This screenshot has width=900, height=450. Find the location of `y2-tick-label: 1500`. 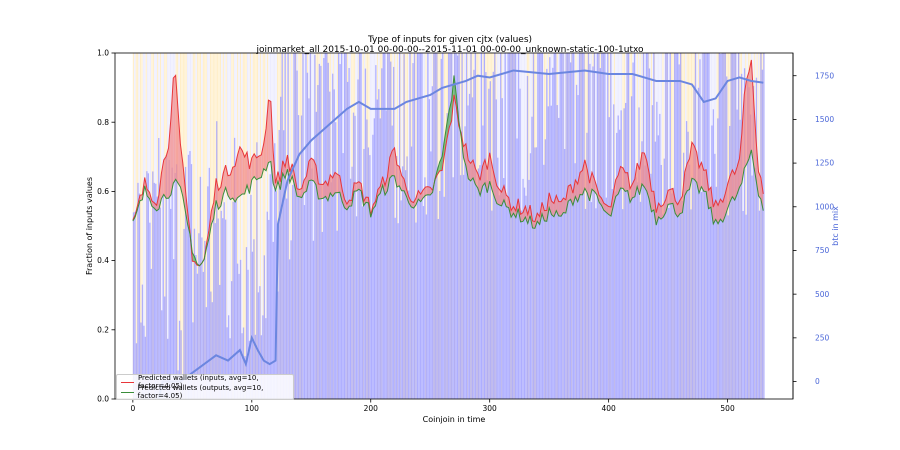

y2-tick-label: 1500 is located at coordinates (824, 119).